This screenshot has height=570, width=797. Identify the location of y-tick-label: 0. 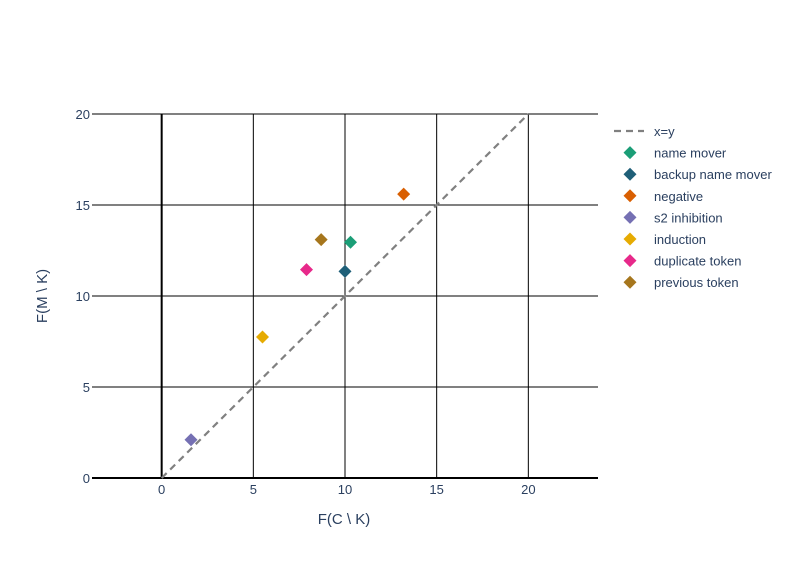
(86, 478).